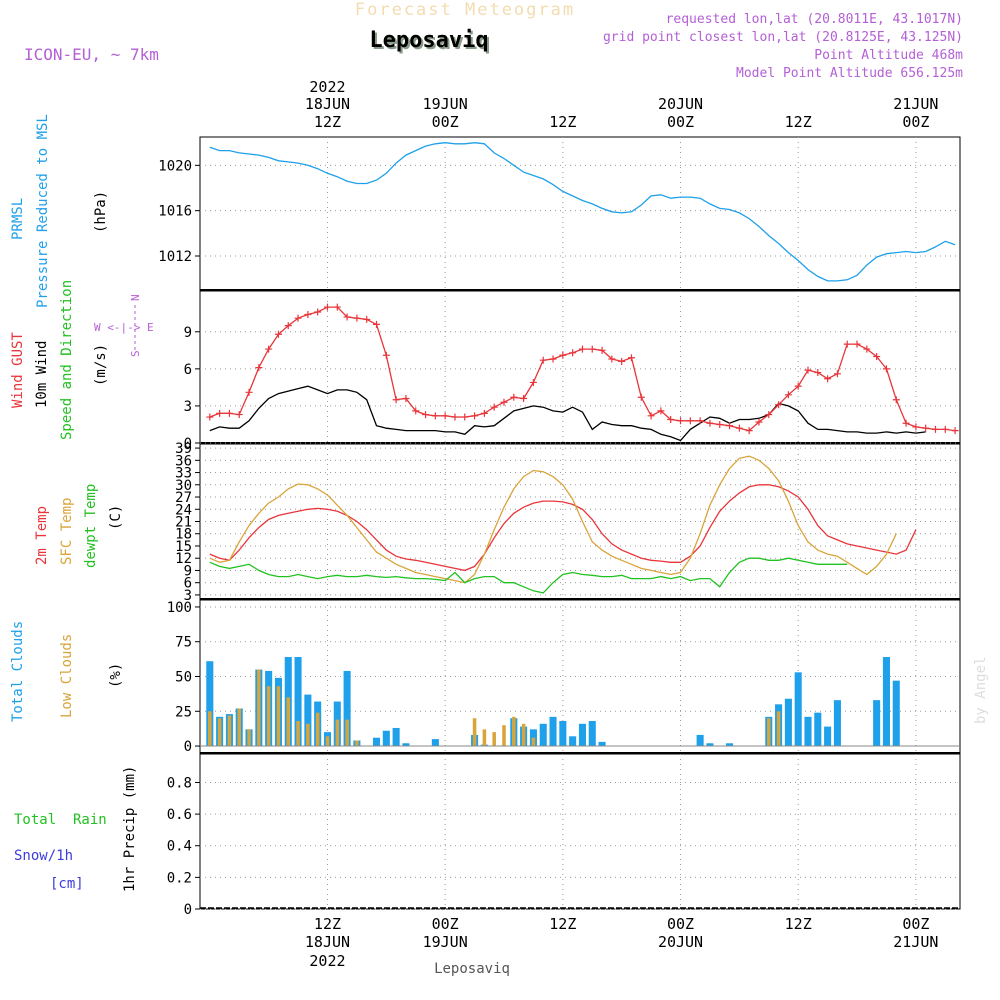 Image resolution: width=1000 pixels, height=1000 pixels. What do you see at coordinates (135, 297) in the screenshot?
I see `compass-n: N` at bounding box center [135, 297].